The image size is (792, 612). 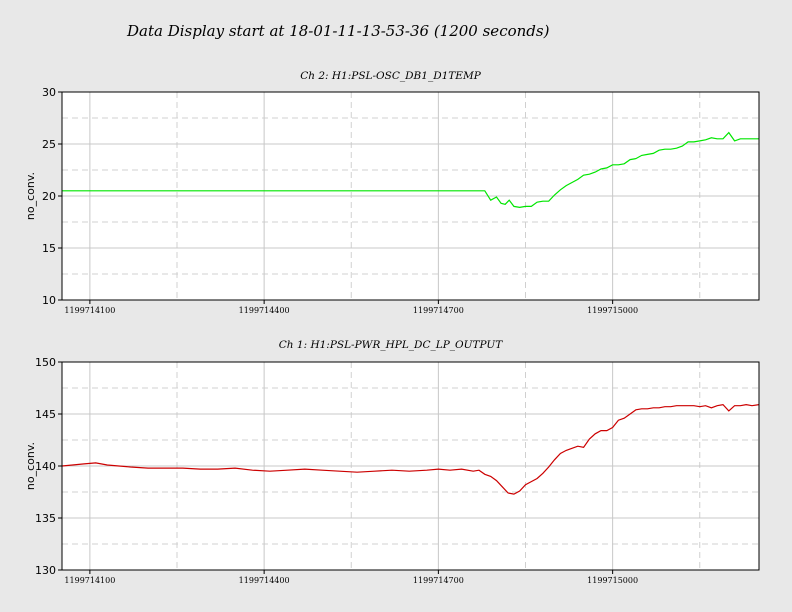 I want to click on panel-2-y-tick-label: 140, so click(x=45, y=466).